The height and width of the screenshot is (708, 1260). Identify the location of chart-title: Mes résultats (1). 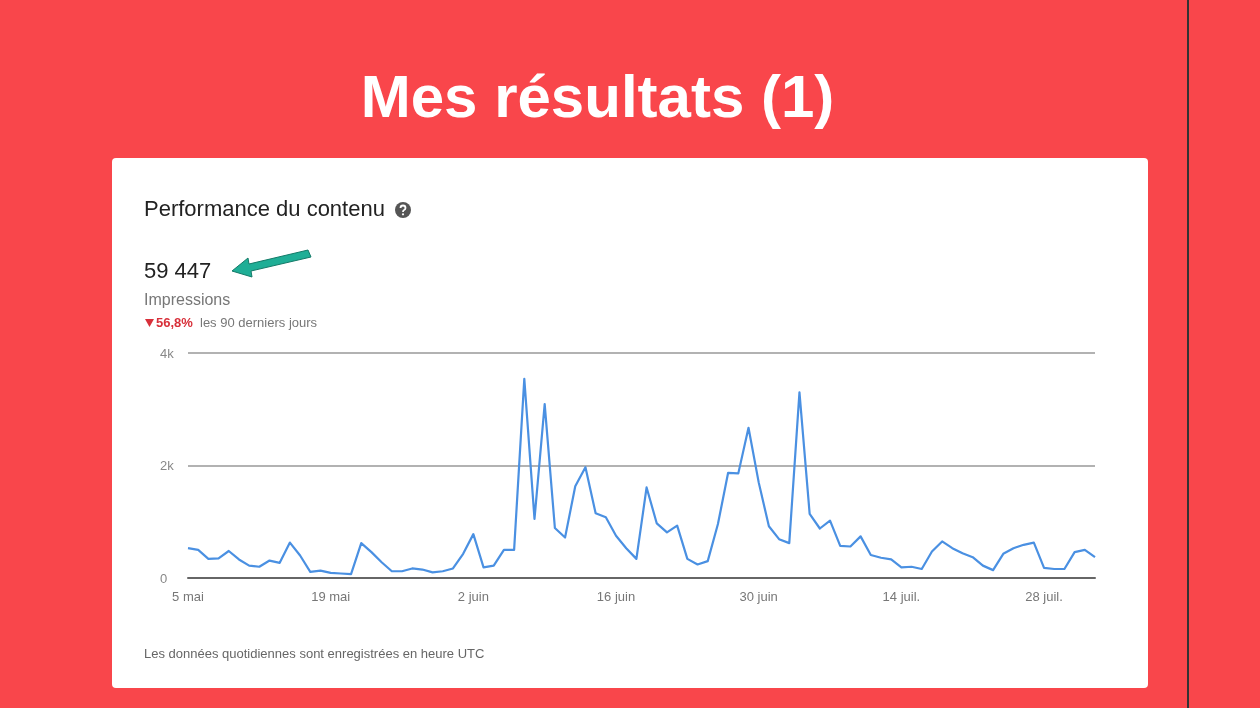
(597, 96).